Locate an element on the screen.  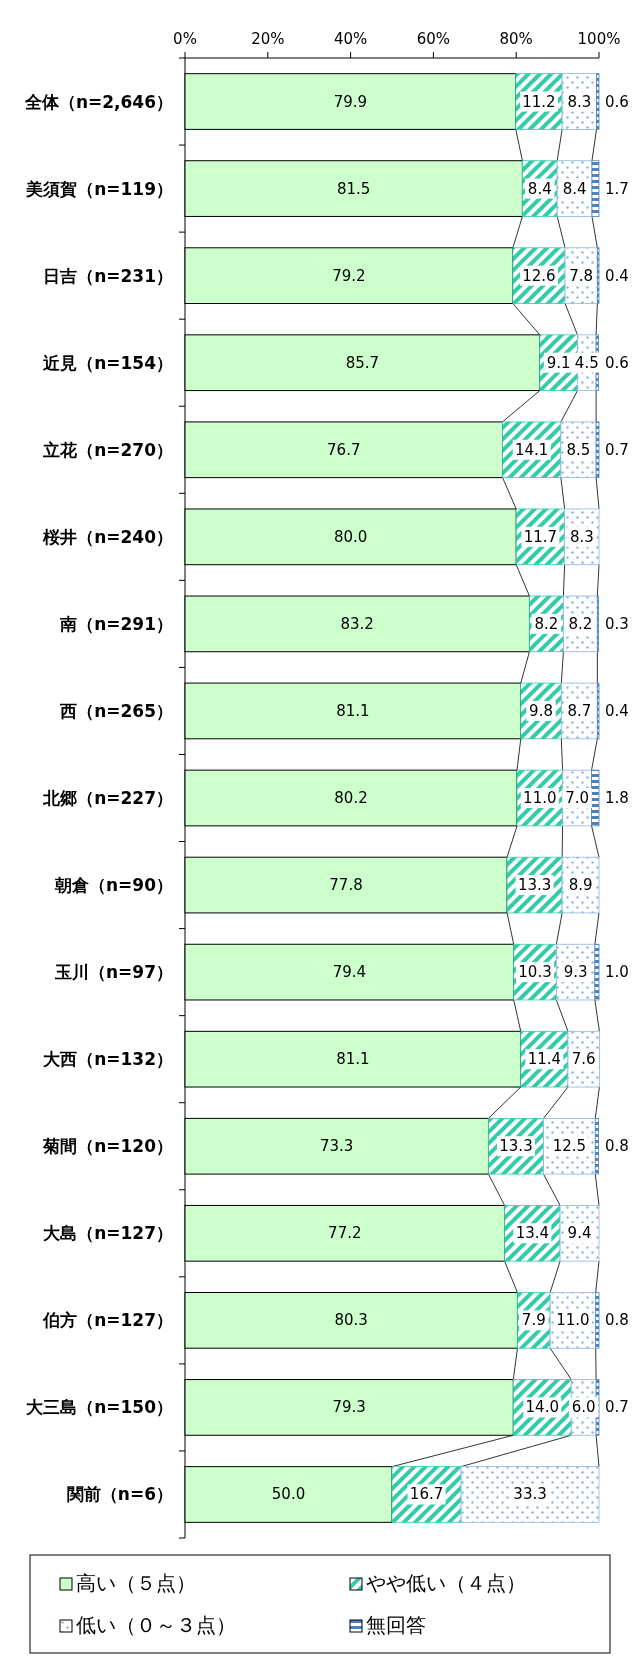
data-label: 8.9 is located at coordinates (580, 885).